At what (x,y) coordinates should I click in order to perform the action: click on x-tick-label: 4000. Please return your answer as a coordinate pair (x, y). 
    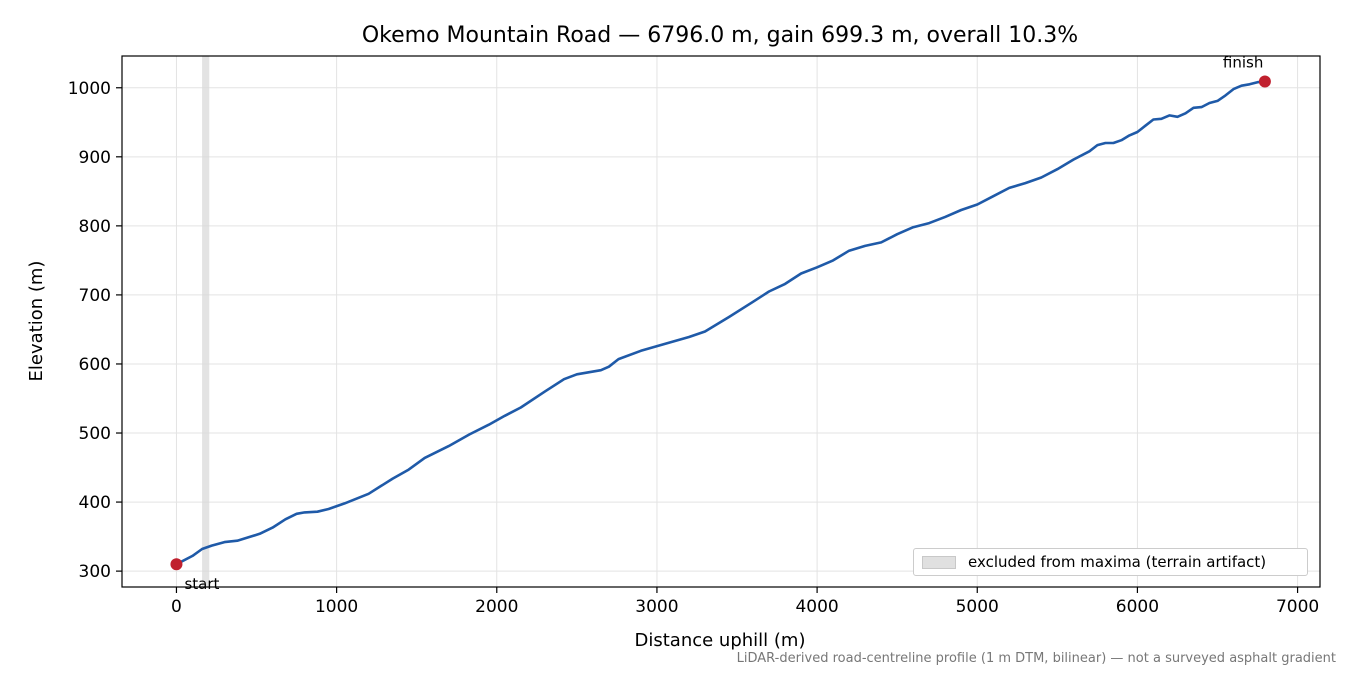
    Looking at the image, I should click on (816, 607).